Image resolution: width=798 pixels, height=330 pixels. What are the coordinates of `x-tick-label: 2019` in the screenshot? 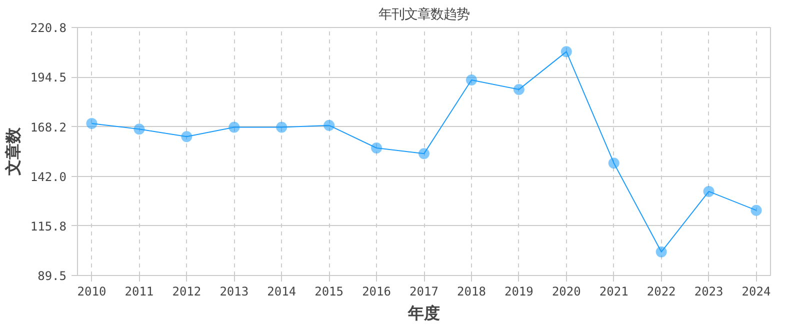 It's located at (519, 291).